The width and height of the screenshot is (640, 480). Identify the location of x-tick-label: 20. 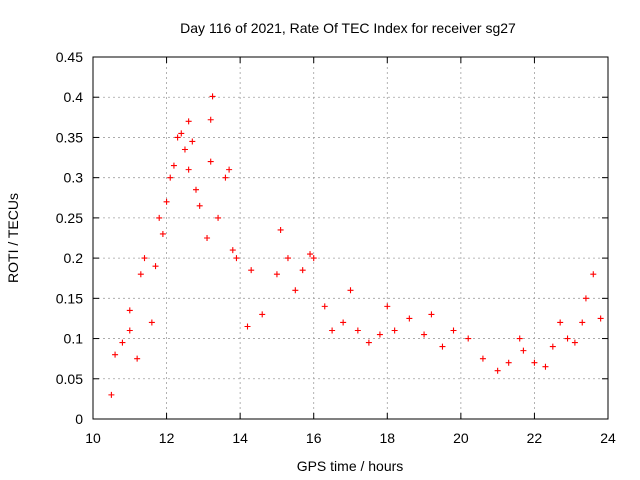
(461, 438).